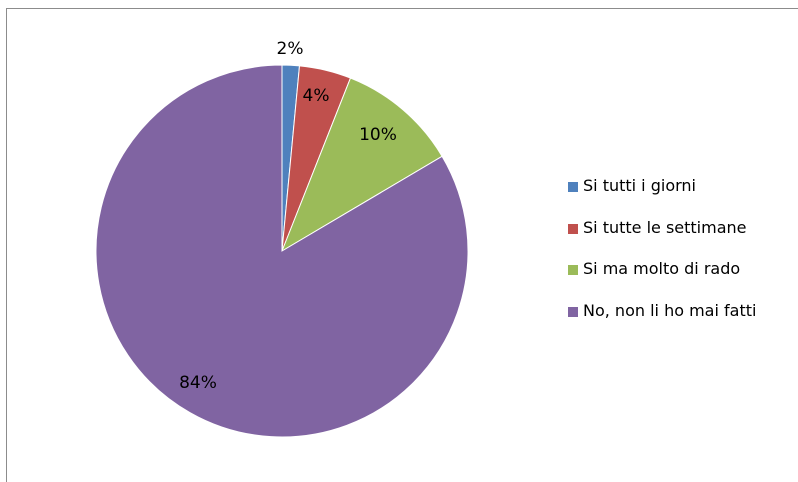 The image size is (798, 482). What do you see at coordinates (662, 197) in the screenshot?
I see `legend-item-si-tutti-i-giorni: Si tutti i giorni` at bounding box center [662, 197].